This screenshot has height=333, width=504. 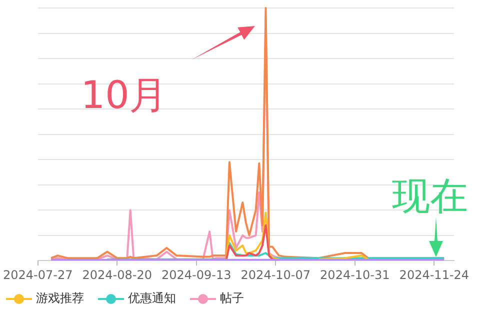 I want to click on legend-label: 游戏推荐, so click(x=60, y=298).